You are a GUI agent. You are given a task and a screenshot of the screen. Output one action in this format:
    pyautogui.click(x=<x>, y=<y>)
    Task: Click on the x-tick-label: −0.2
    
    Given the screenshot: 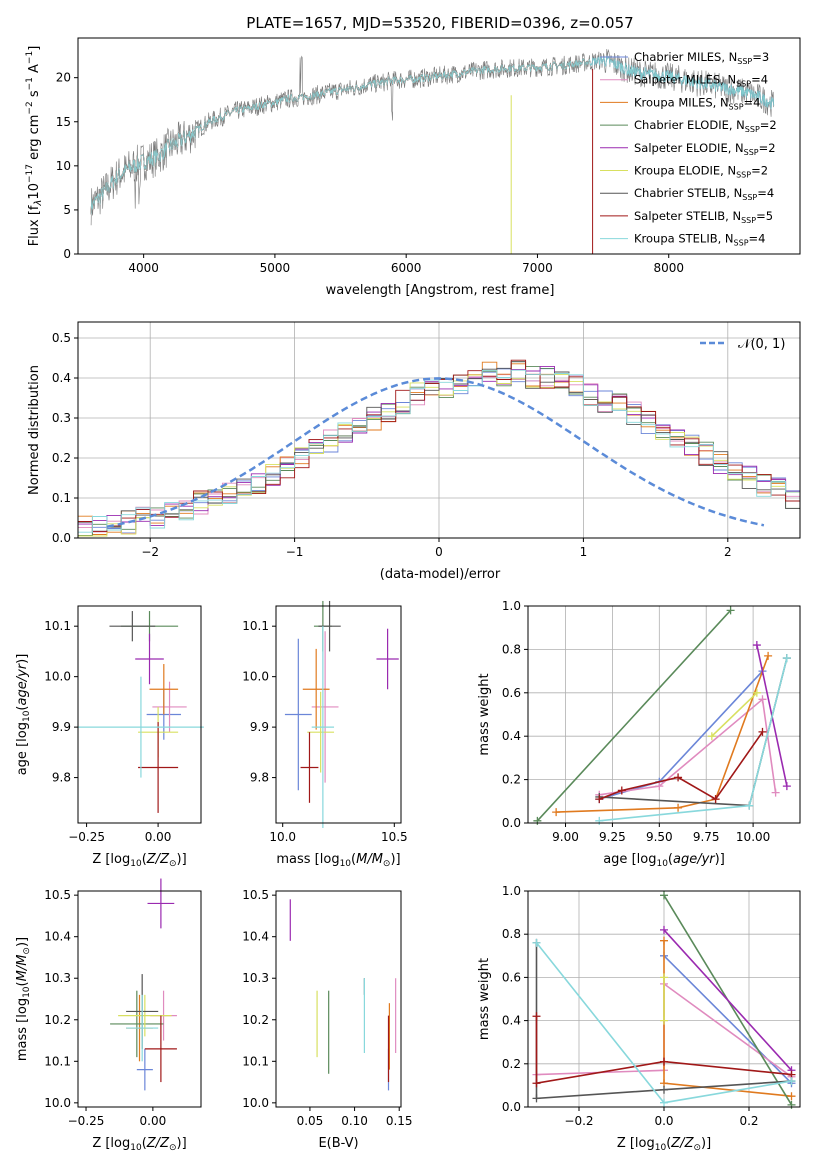 What is the action you would take?
    pyautogui.click(x=578, y=1121)
    